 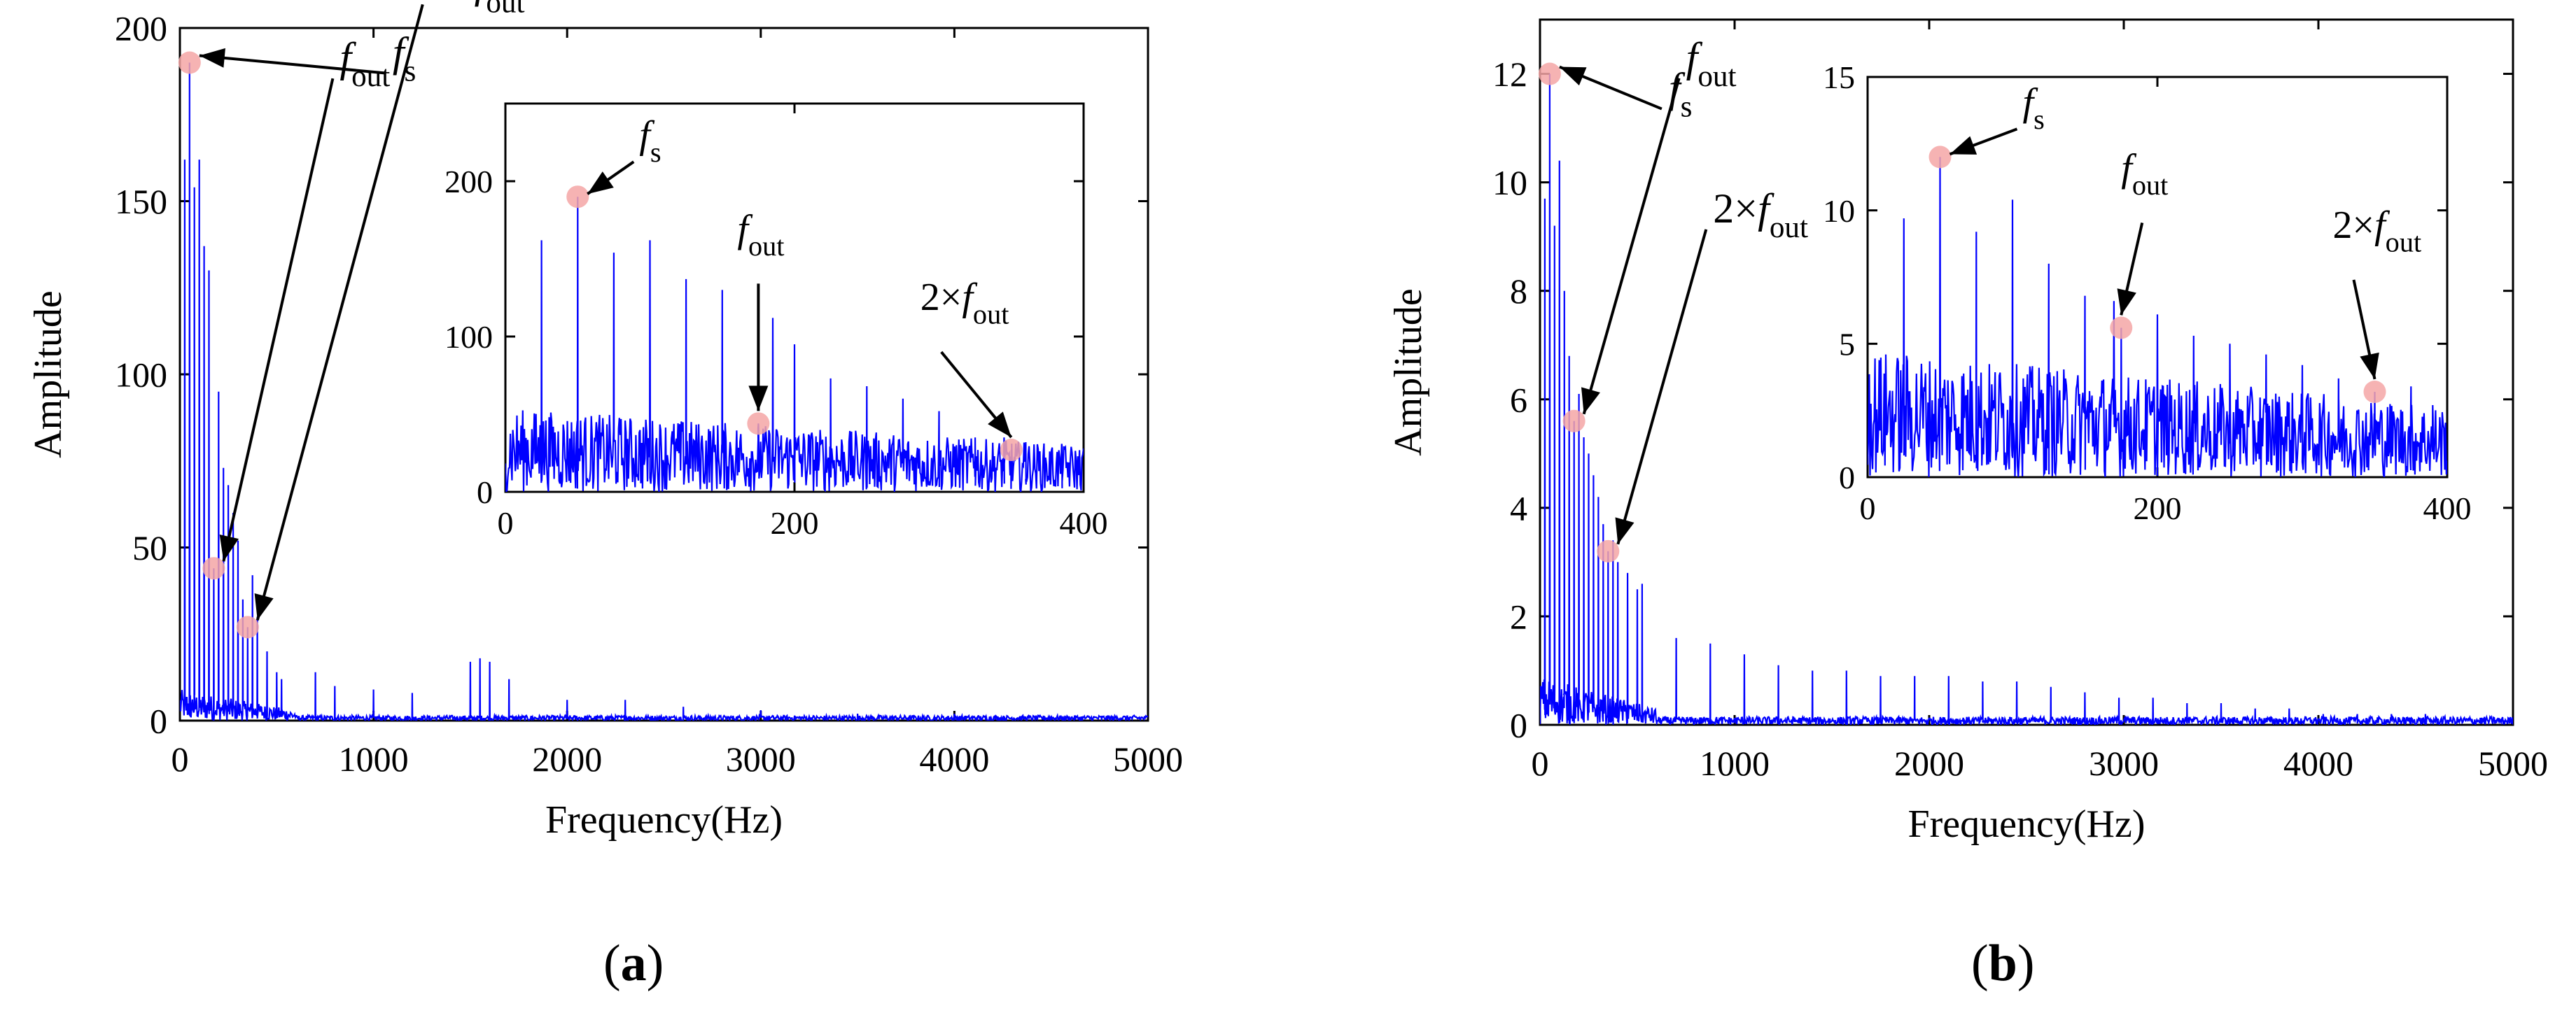 I want to click on panel-a-inset-xtick-label: 400, so click(x=1084, y=523).